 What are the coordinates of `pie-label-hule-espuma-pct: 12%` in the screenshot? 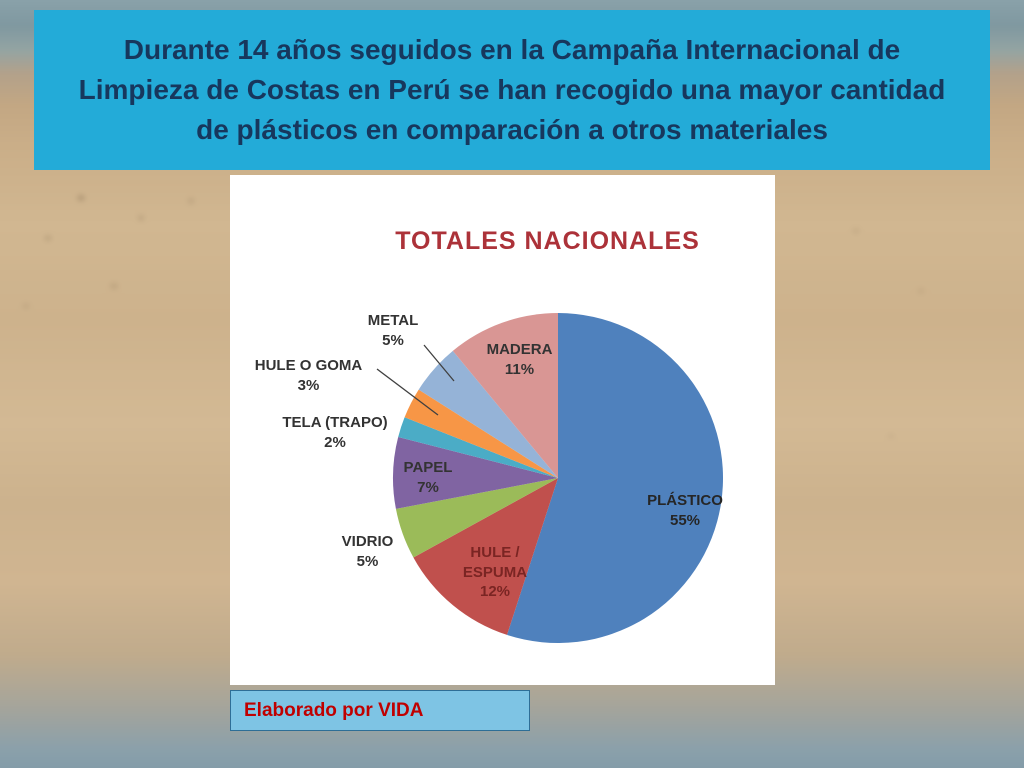 It's located at (495, 591).